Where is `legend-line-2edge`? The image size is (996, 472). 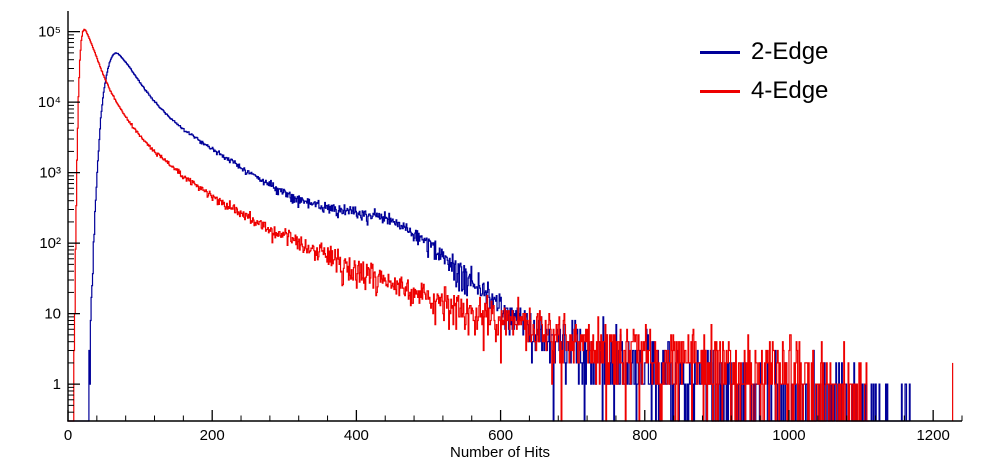
legend-line-2edge is located at coordinates (720, 52).